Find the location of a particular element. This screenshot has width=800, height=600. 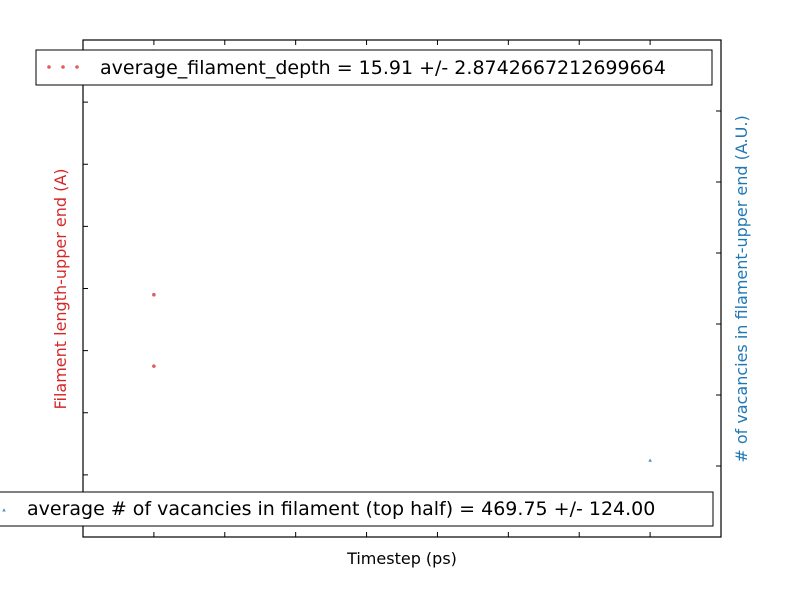

right-y-axis-ticks is located at coordinates (718, 288).